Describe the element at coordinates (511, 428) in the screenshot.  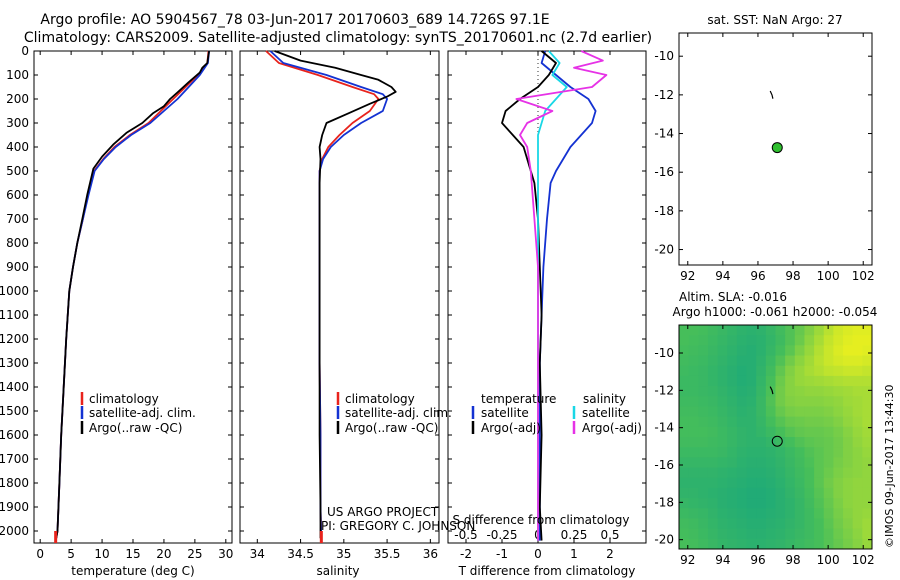
I see `legend-t-argo: Argo(-adj)` at that location.